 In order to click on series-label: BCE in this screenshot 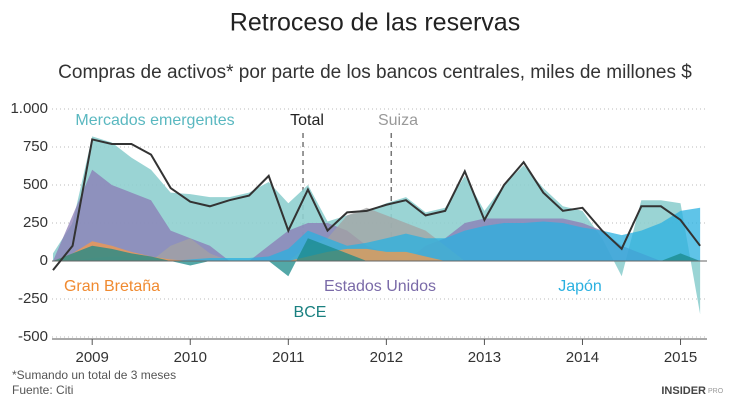, I will do `click(310, 312)`.